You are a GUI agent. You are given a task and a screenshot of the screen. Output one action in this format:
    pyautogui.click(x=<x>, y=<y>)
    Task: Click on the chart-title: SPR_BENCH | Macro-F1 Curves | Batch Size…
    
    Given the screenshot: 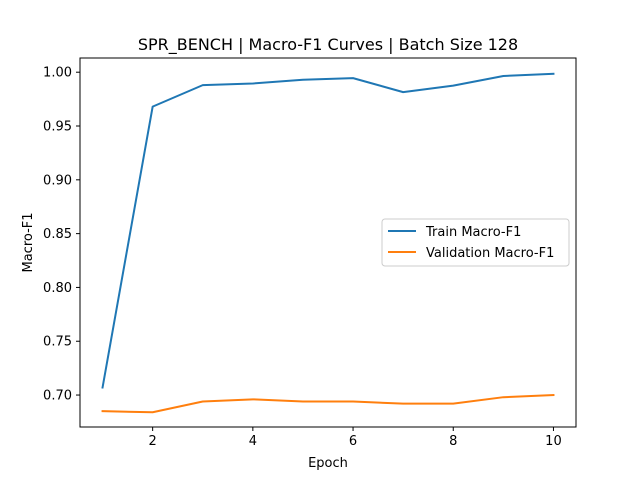 What is the action you would take?
    pyautogui.click(x=328, y=45)
    